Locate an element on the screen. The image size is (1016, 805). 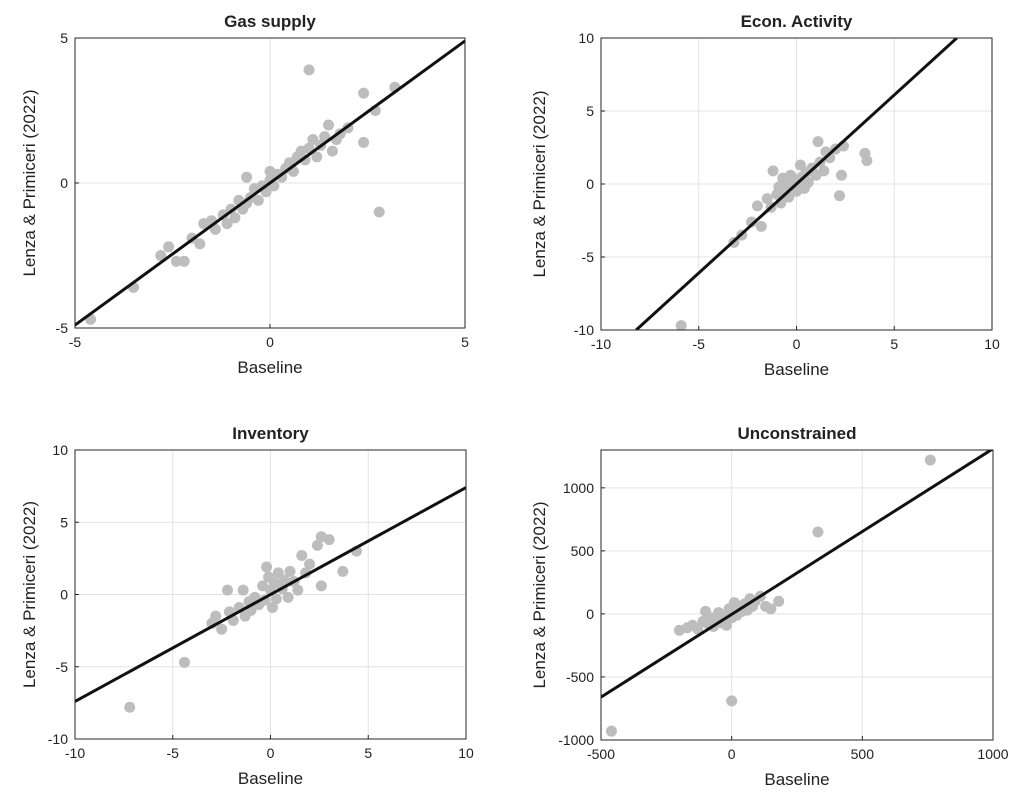
axes-box is located at coordinates (797, 595).